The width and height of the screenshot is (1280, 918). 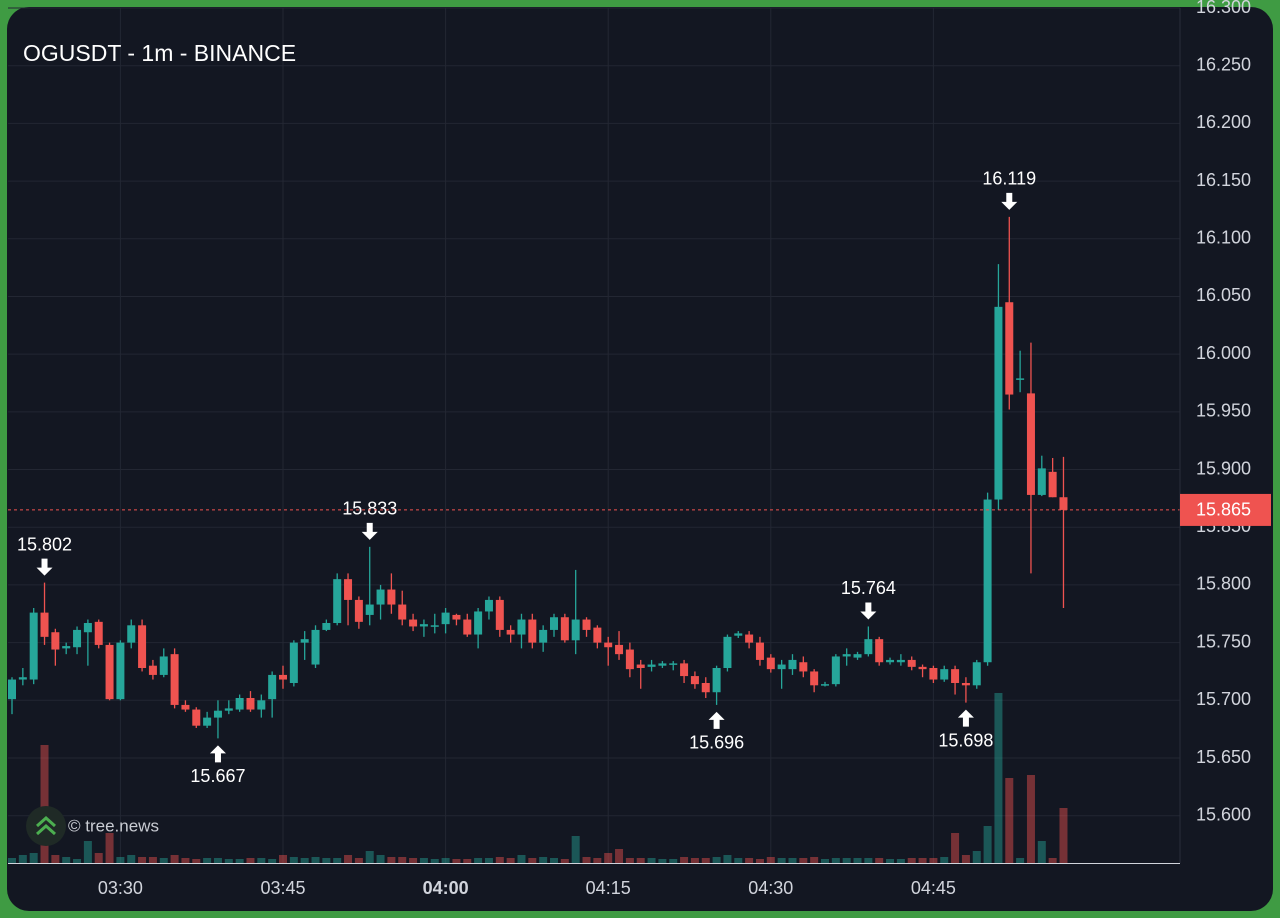 What do you see at coordinates (933, 888) in the screenshot?
I see `x-tick-label: 04:45` at bounding box center [933, 888].